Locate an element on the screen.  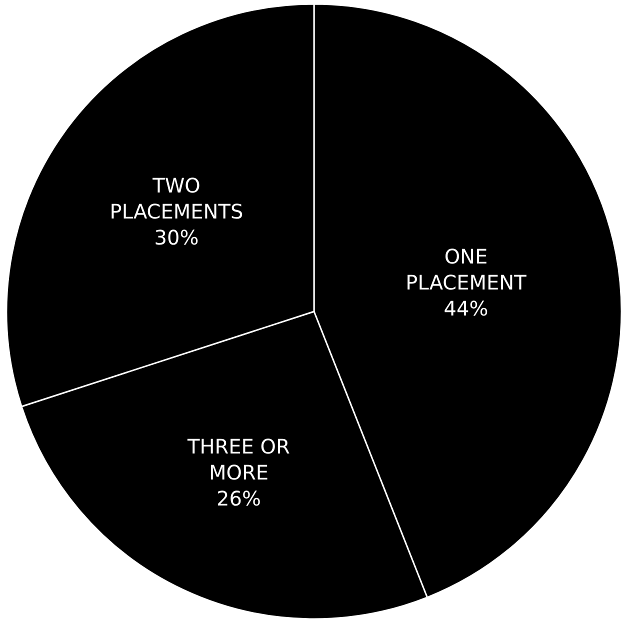
data-label: 26% is located at coordinates (238, 498).